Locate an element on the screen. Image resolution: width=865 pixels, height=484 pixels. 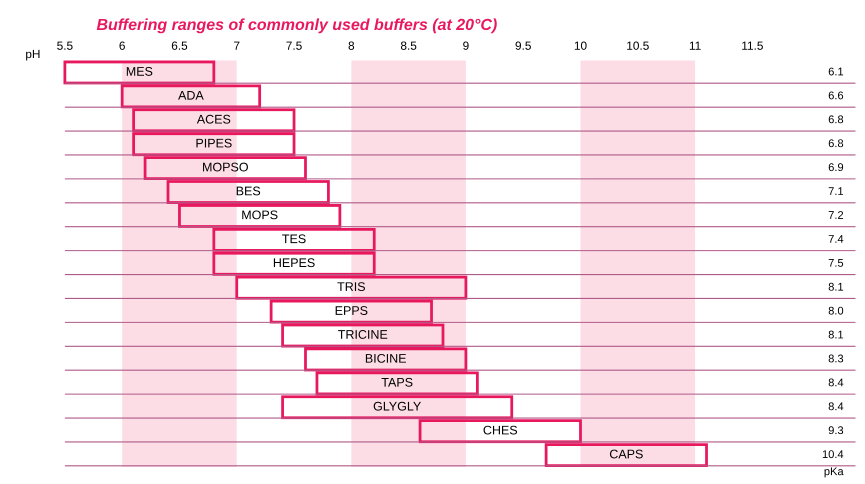
y-tick-label: TRICINE is located at coordinates (363, 334).